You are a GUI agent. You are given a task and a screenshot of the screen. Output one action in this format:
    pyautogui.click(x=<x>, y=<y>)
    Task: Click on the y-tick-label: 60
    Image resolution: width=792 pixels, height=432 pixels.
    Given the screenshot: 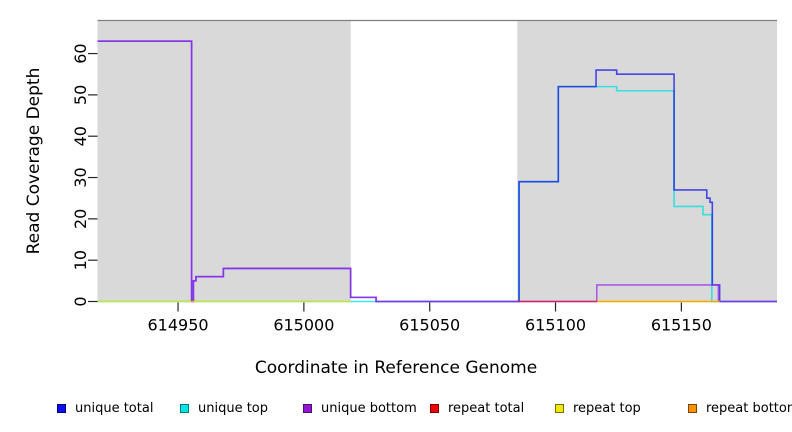 What is the action you would take?
    pyautogui.click(x=80, y=53)
    